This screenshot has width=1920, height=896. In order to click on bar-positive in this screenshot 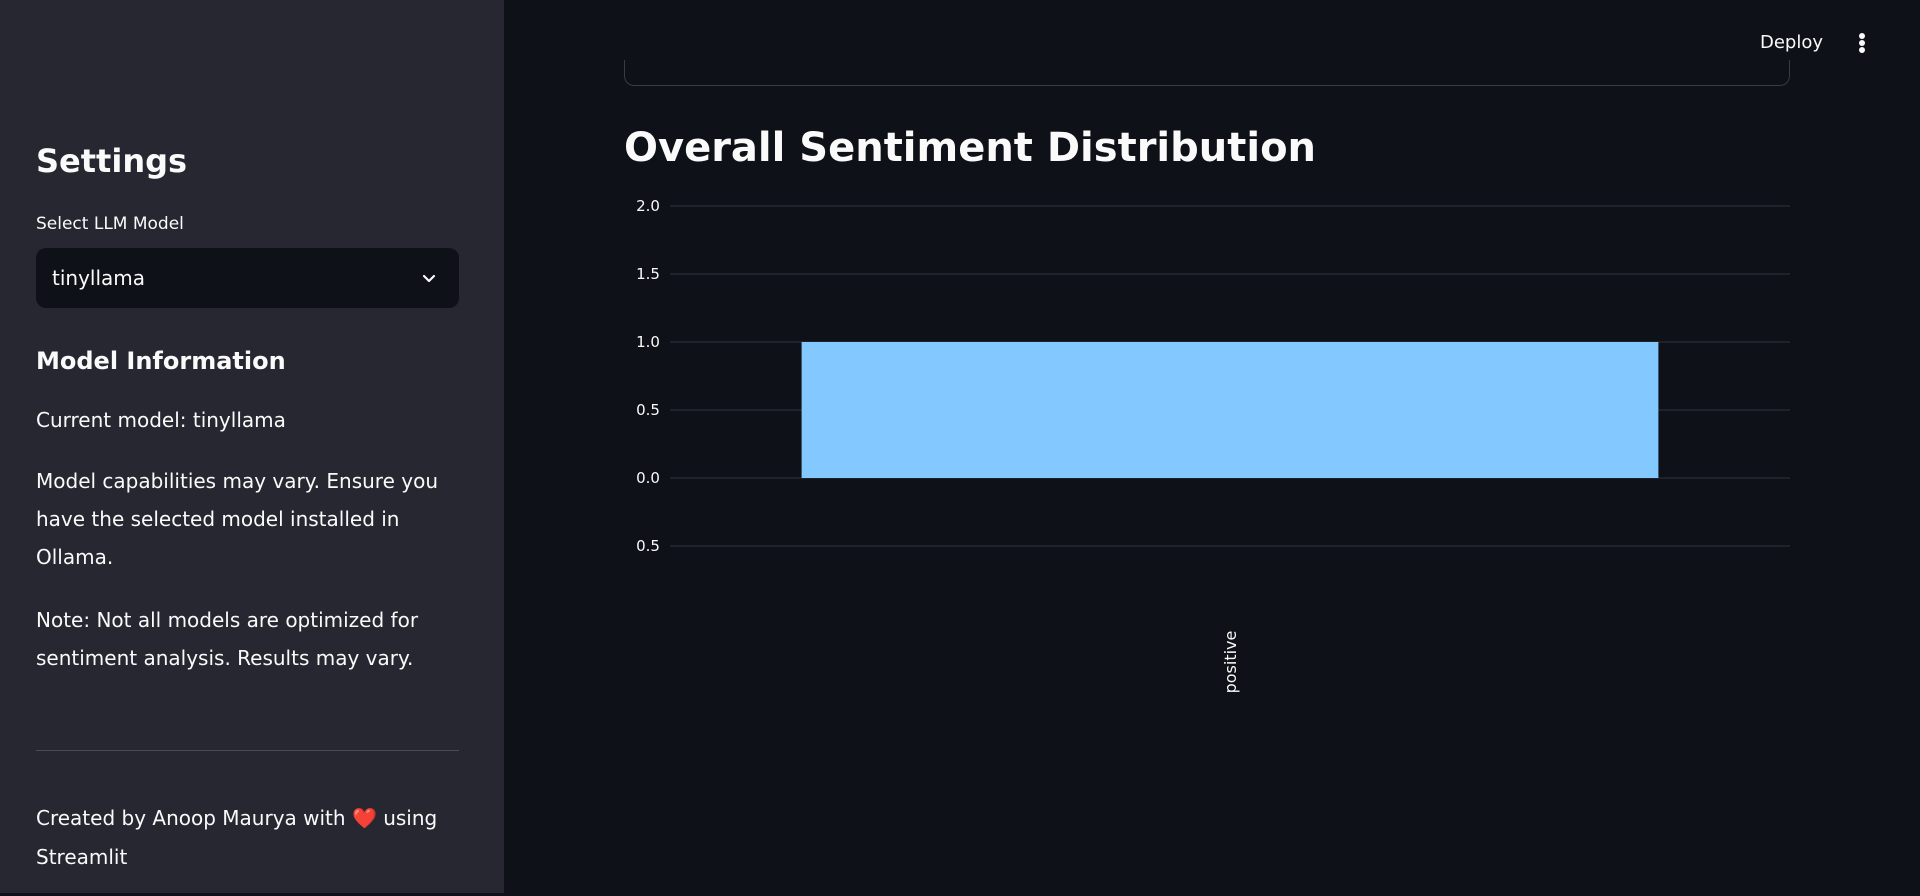, I will do `click(1230, 410)`.